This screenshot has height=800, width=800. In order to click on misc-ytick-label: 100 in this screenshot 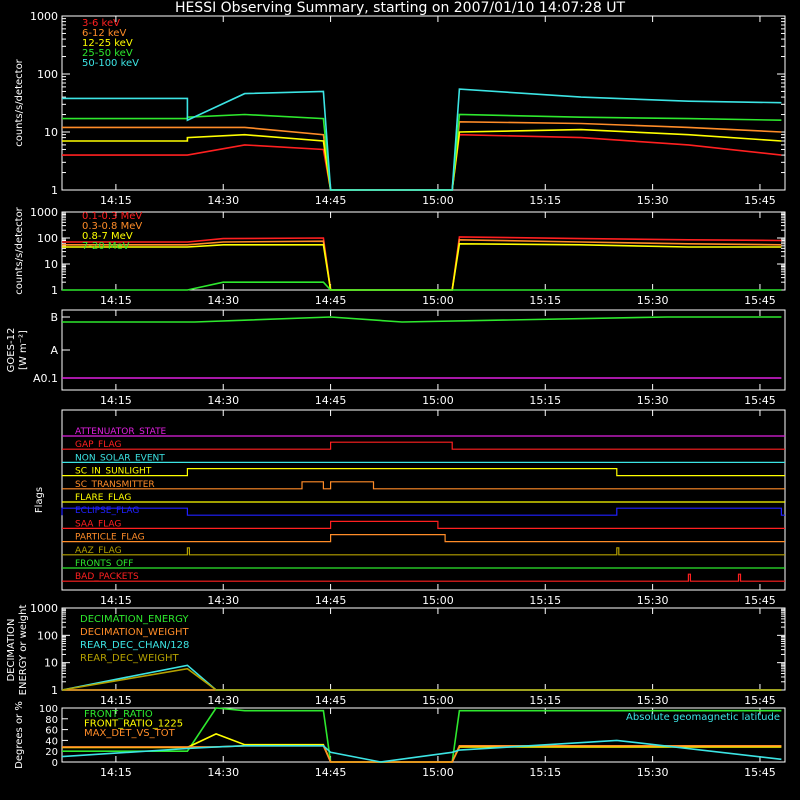, I will do `click(48, 709)`.